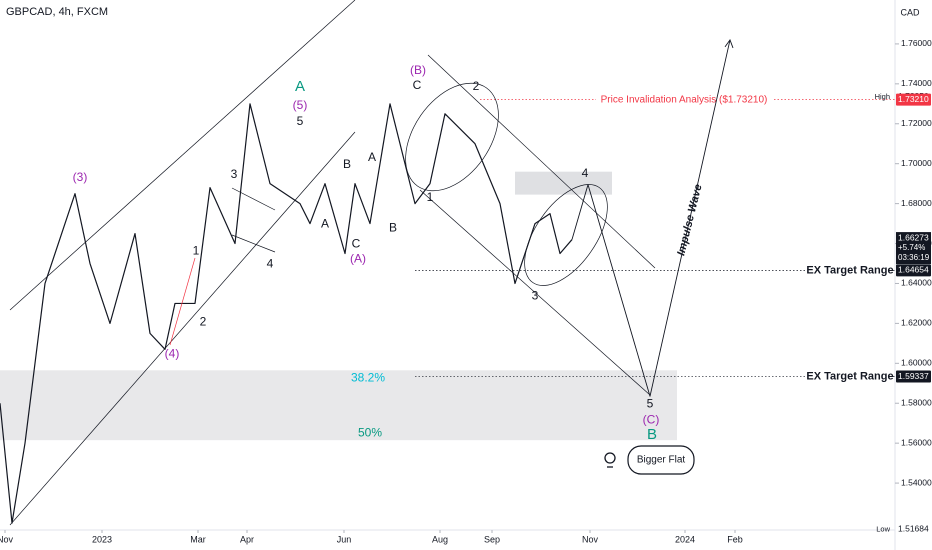 The height and width of the screenshot is (550, 932). Describe the element at coordinates (916, 283) in the screenshot. I see `y-tick-label: 1.64000` at that location.